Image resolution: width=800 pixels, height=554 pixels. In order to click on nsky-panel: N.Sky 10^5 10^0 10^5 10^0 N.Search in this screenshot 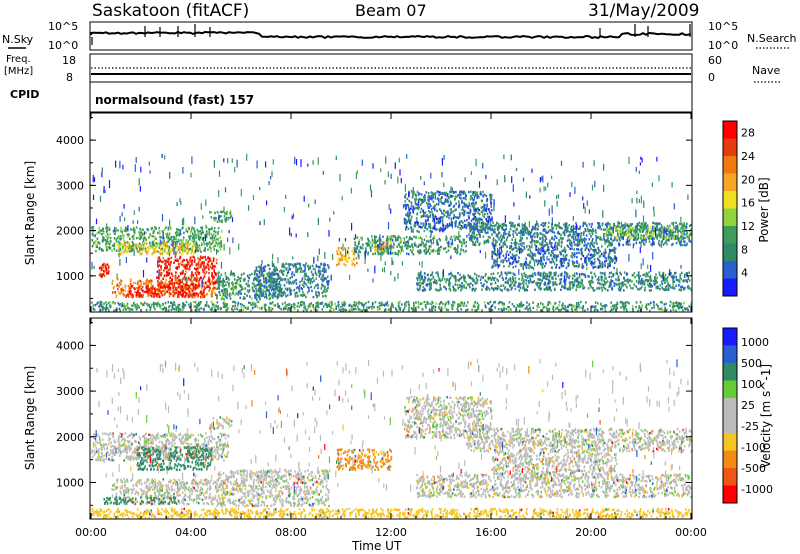, I will do `click(399, 36)`.